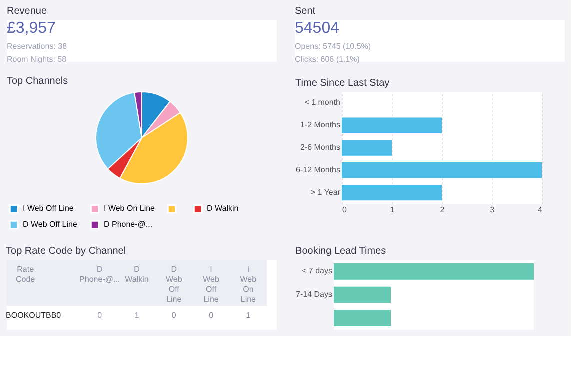 This screenshot has height=366, width=586. I want to click on y-tick-label: 6-12 Months, so click(318, 169).